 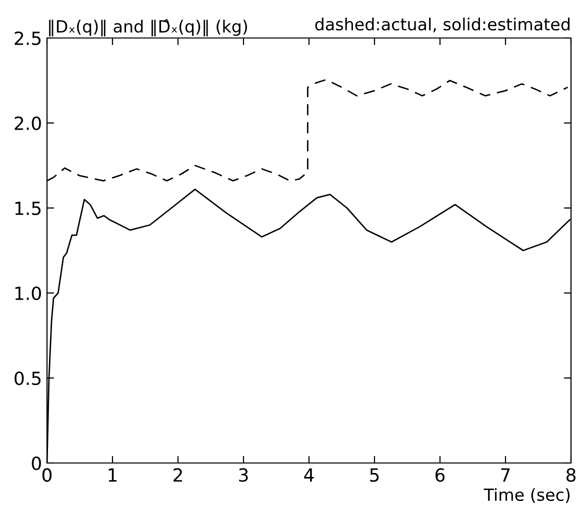 What do you see at coordinates (36, 463) in the screenshot?
I see `y-tick-label: 0` at bounding box center [36, 463].